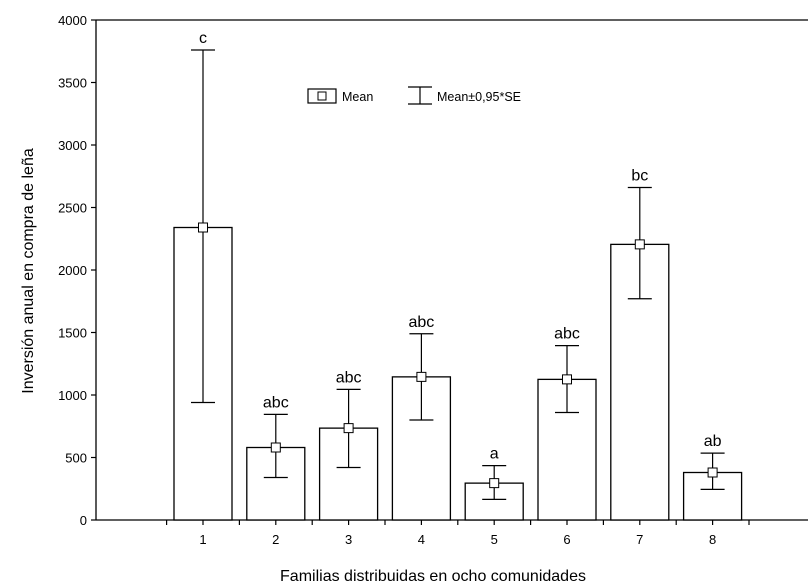  I want to click on y-tick-label: 1500, so click(72, 333).